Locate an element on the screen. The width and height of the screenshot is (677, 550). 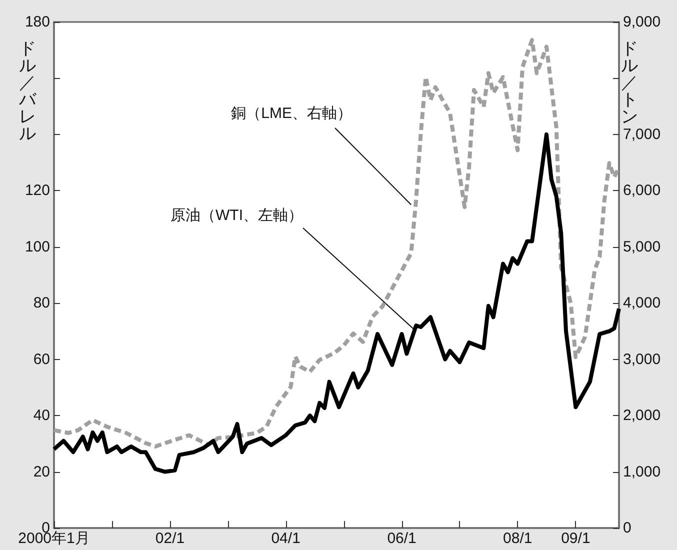
y2-tick-label: 2,000 is located at coordinates (642, 415).